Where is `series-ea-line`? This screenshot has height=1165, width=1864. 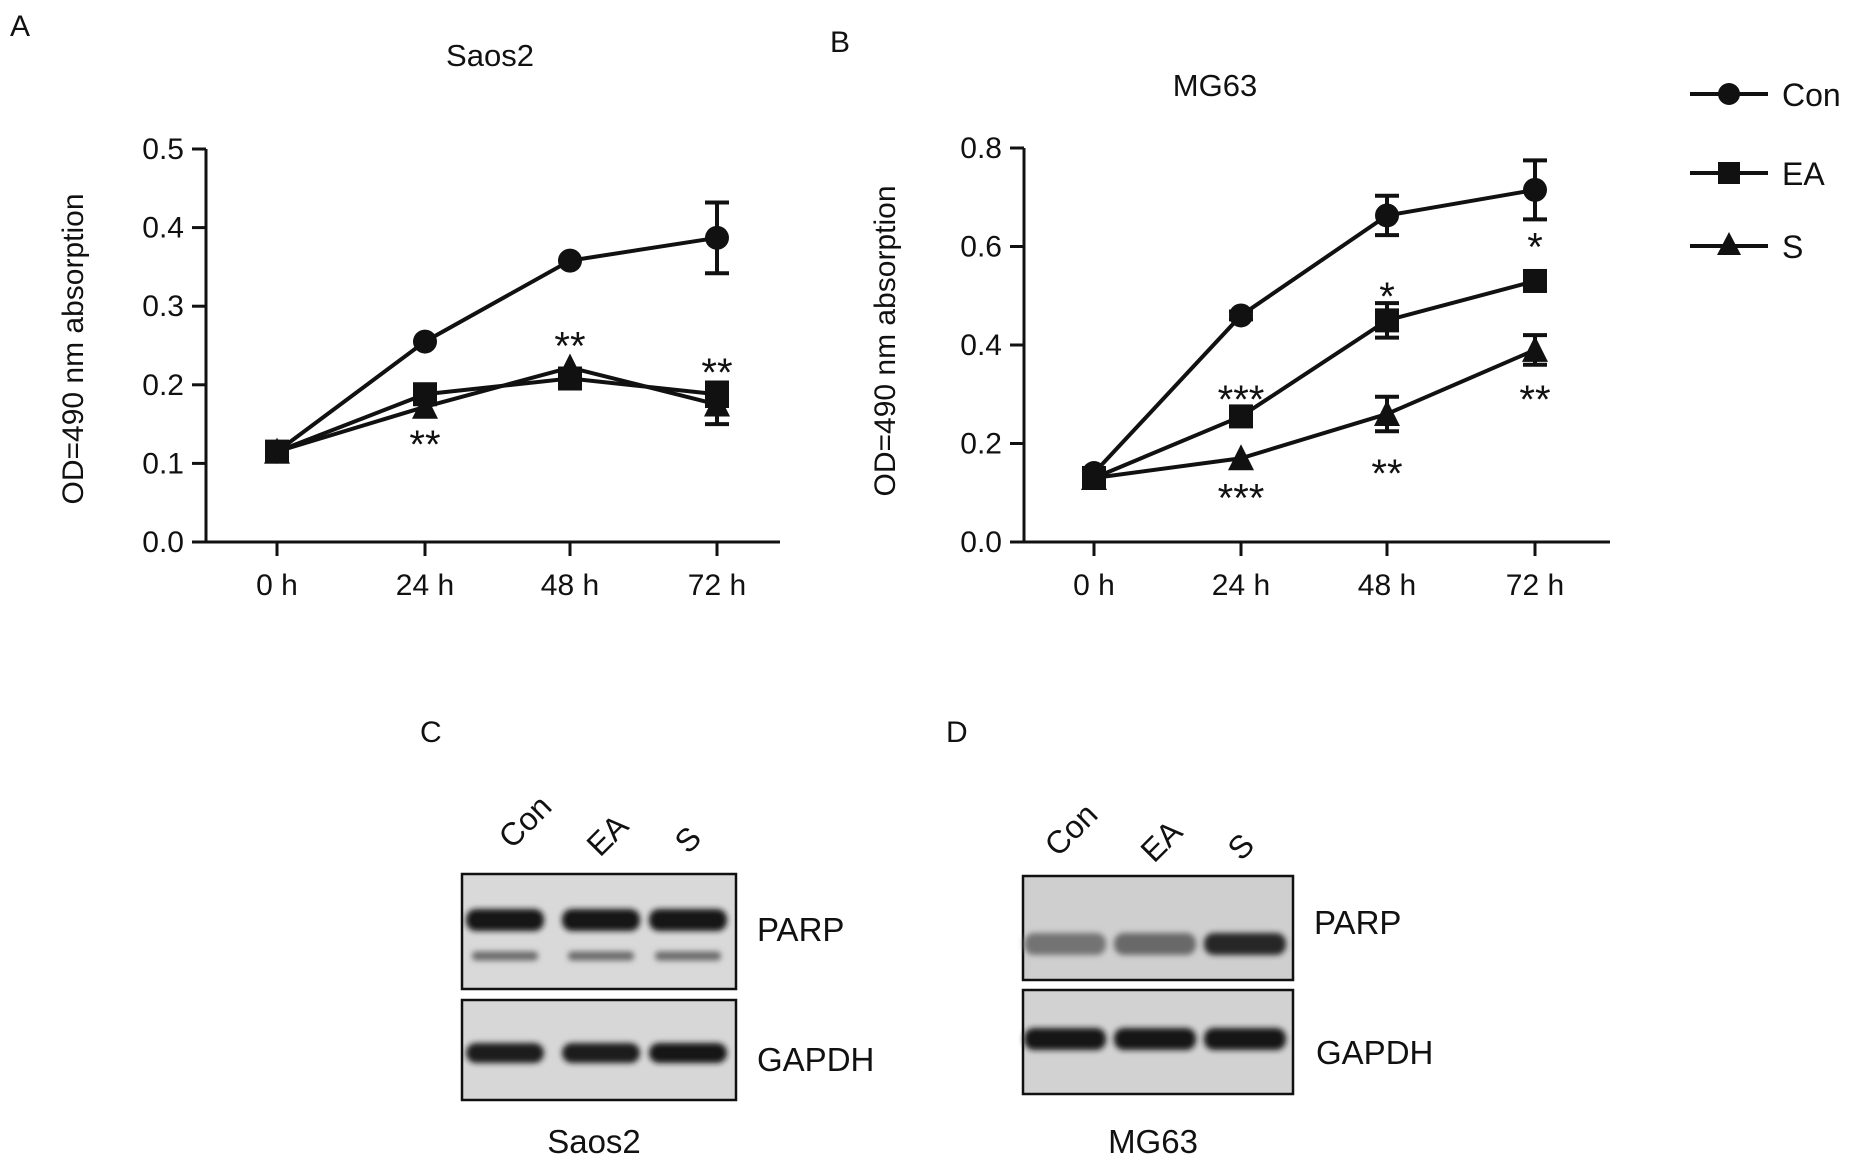
series-ea-line is located at coordinates (1314, 379).